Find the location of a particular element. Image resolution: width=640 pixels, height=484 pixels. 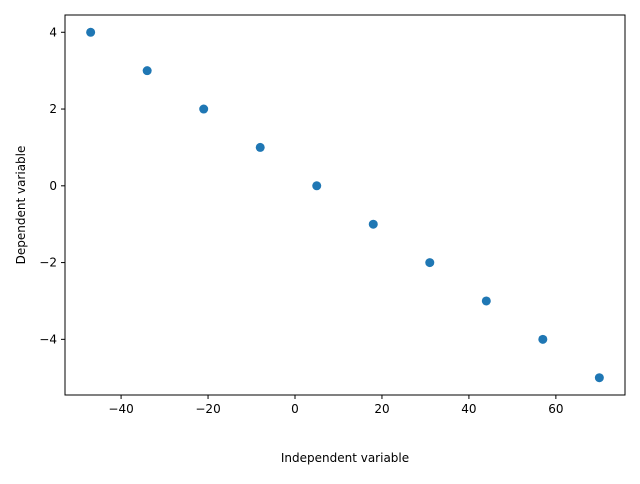

y-tick-label: −2 is located at coordinates (48, 263).